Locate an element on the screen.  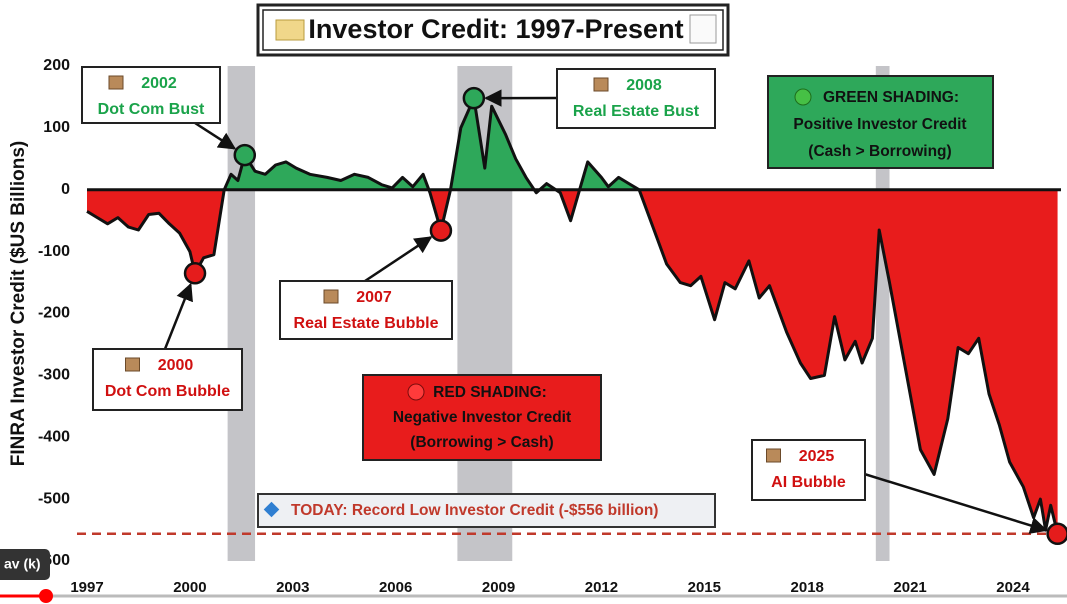
x-tick-label: 2006 is located at coordinates (395, 587).